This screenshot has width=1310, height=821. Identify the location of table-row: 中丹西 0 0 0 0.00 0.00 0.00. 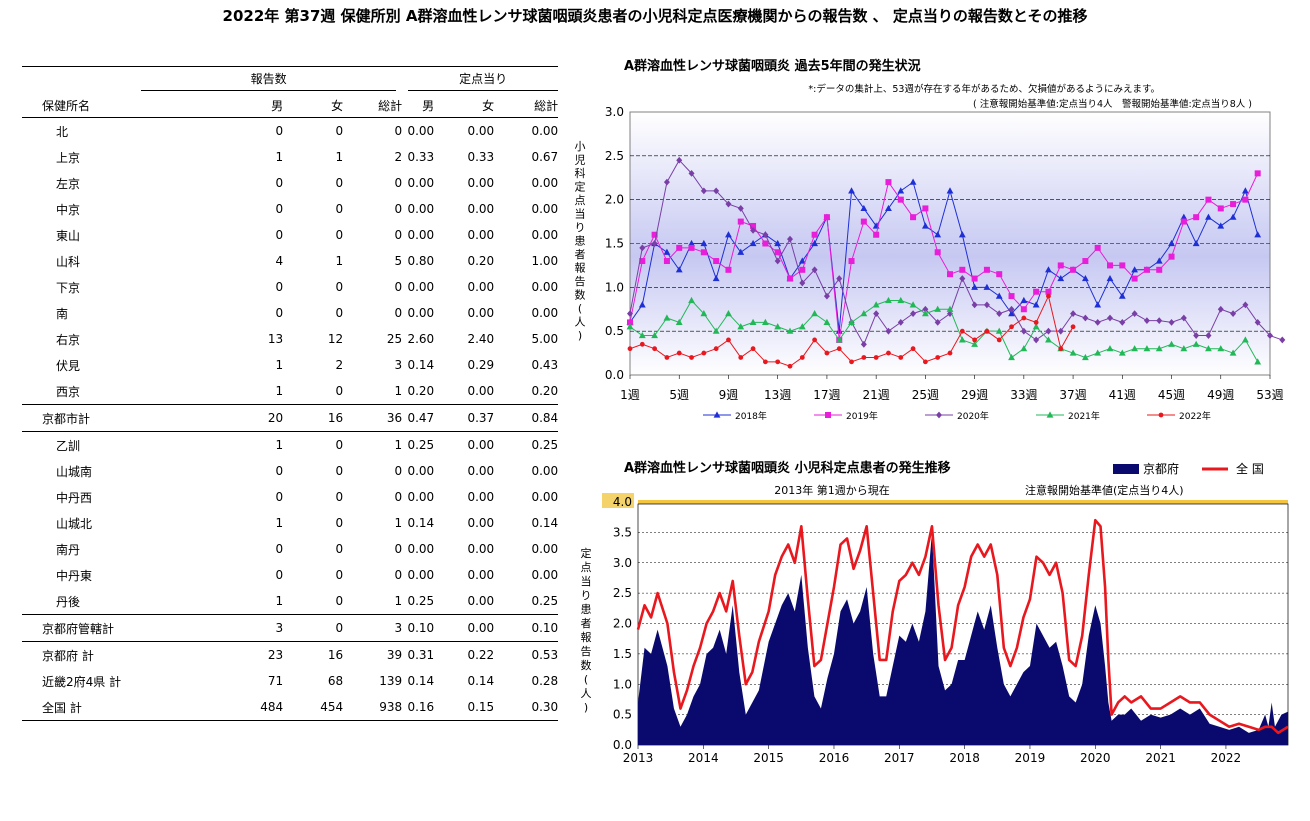
(290, 497).